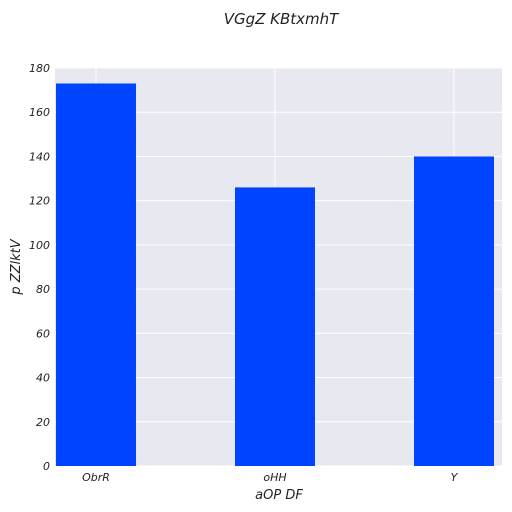  What do you see at coordinates (96, 477) in the screenshot?
I see `x-tick-label: ObrR` at bounding box center [96, 477].